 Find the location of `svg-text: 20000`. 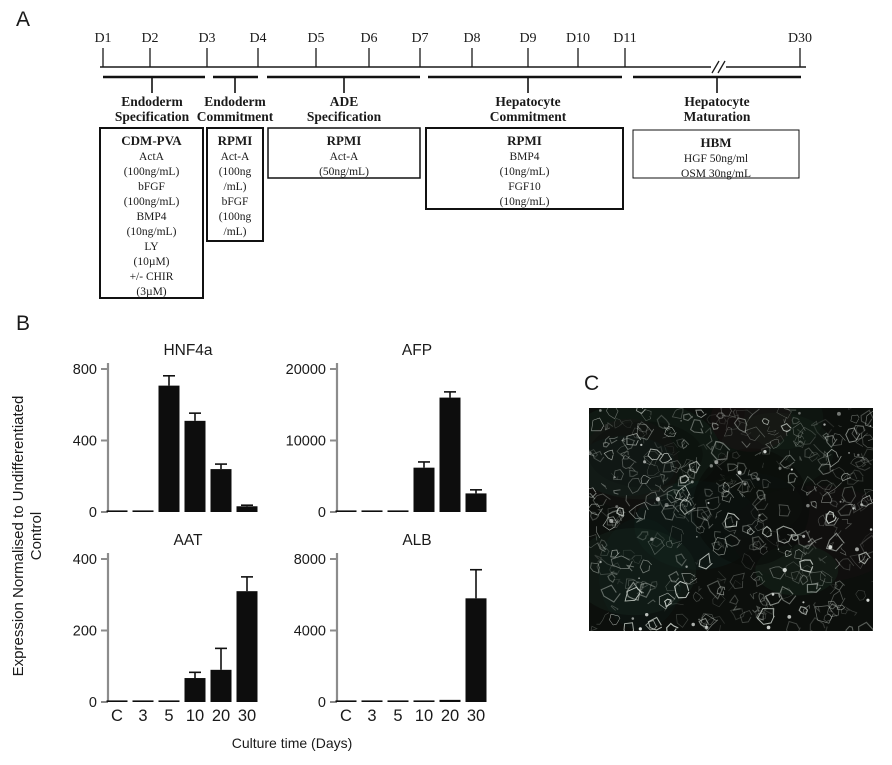

svg-text: 20000 is located at coordinates (306, 370).